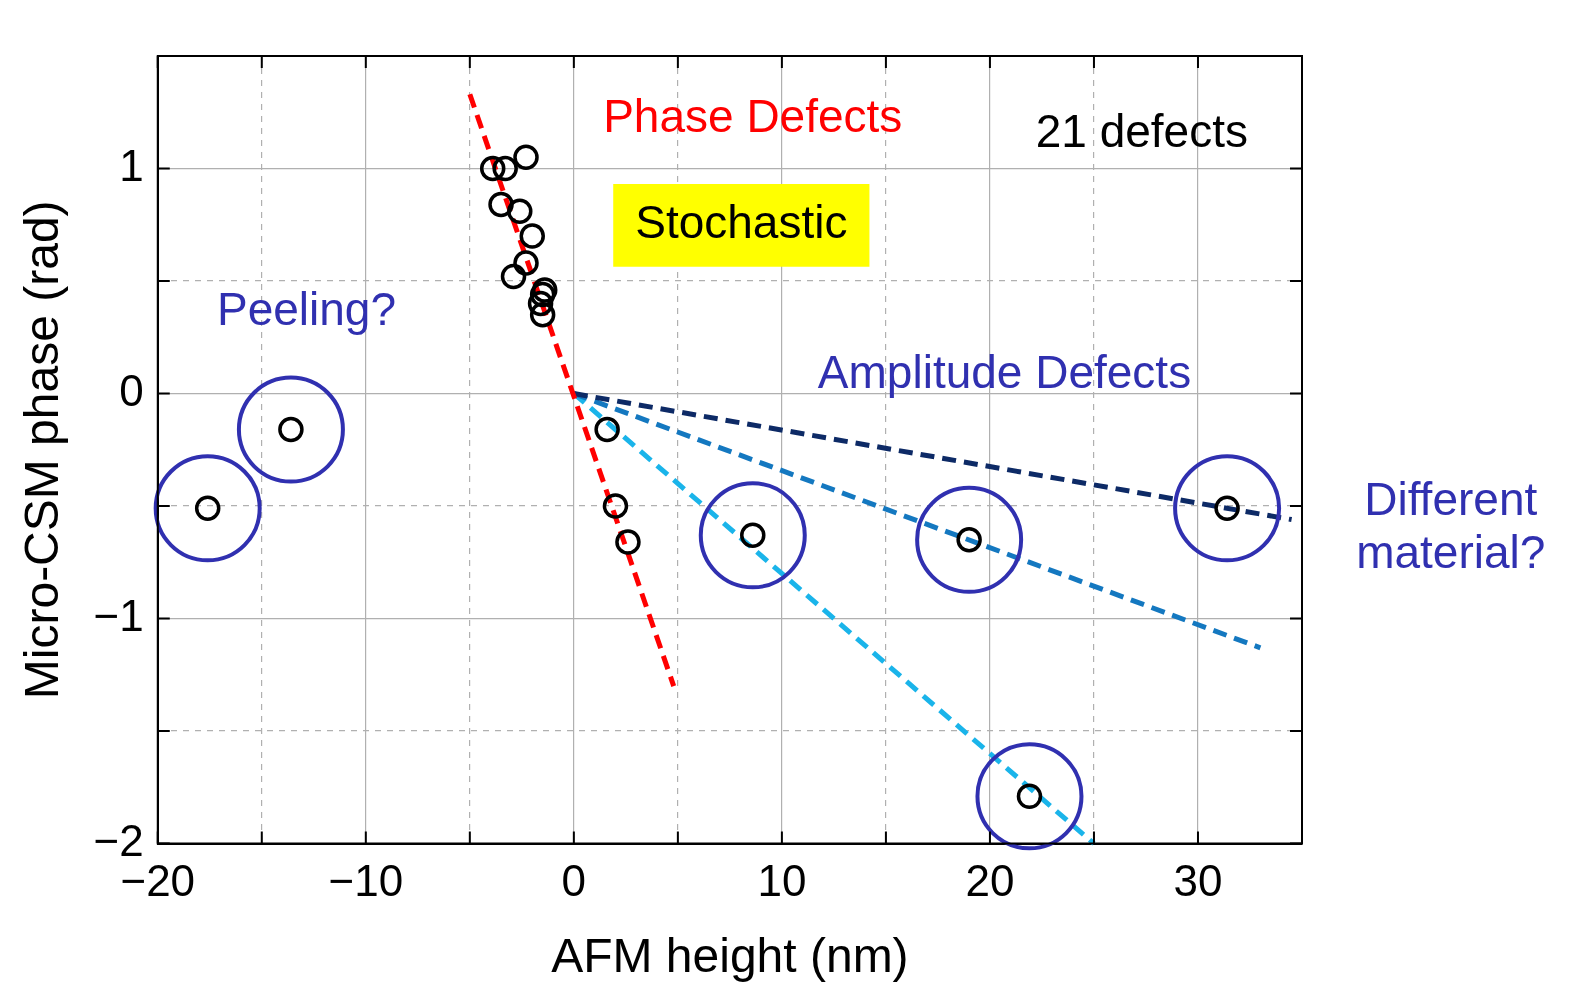 This screenshot has width=1574, height=1000. I want to click on x-axis-title: AFM height (nm), so click(730, 956).